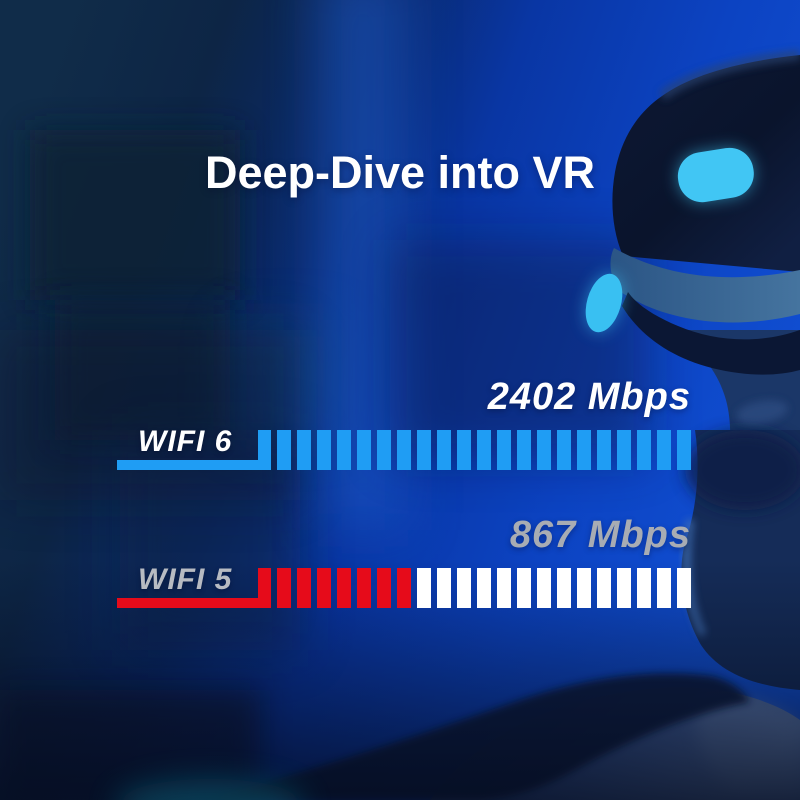  What do you see at coordinates (600, 535) in the screenshot?
I see `wifi5-value-label: 867 Mbps` at bounding box center [600, 535].